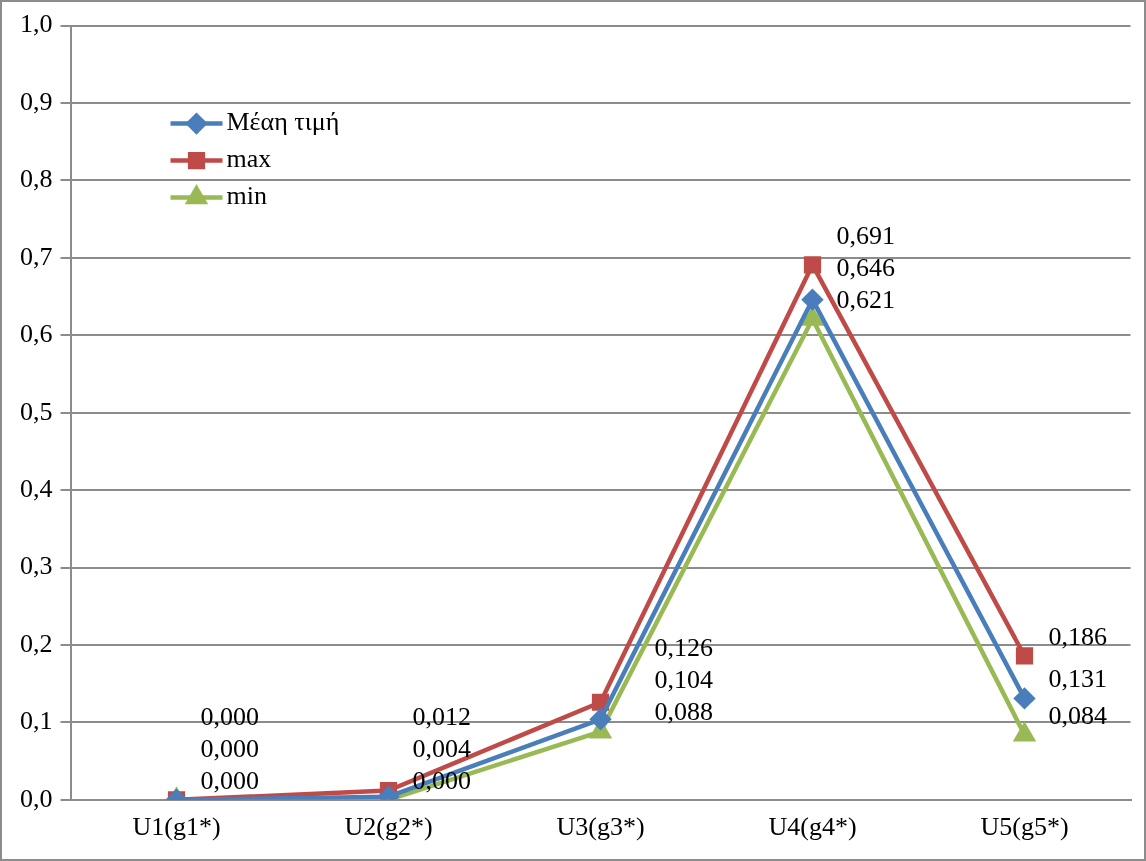 This screenshot has height=861, width=1146. What do you see at coordinates (441, 716) in the screenshot?
I see `data-label: 0,012` at bounding box center [441, 716].